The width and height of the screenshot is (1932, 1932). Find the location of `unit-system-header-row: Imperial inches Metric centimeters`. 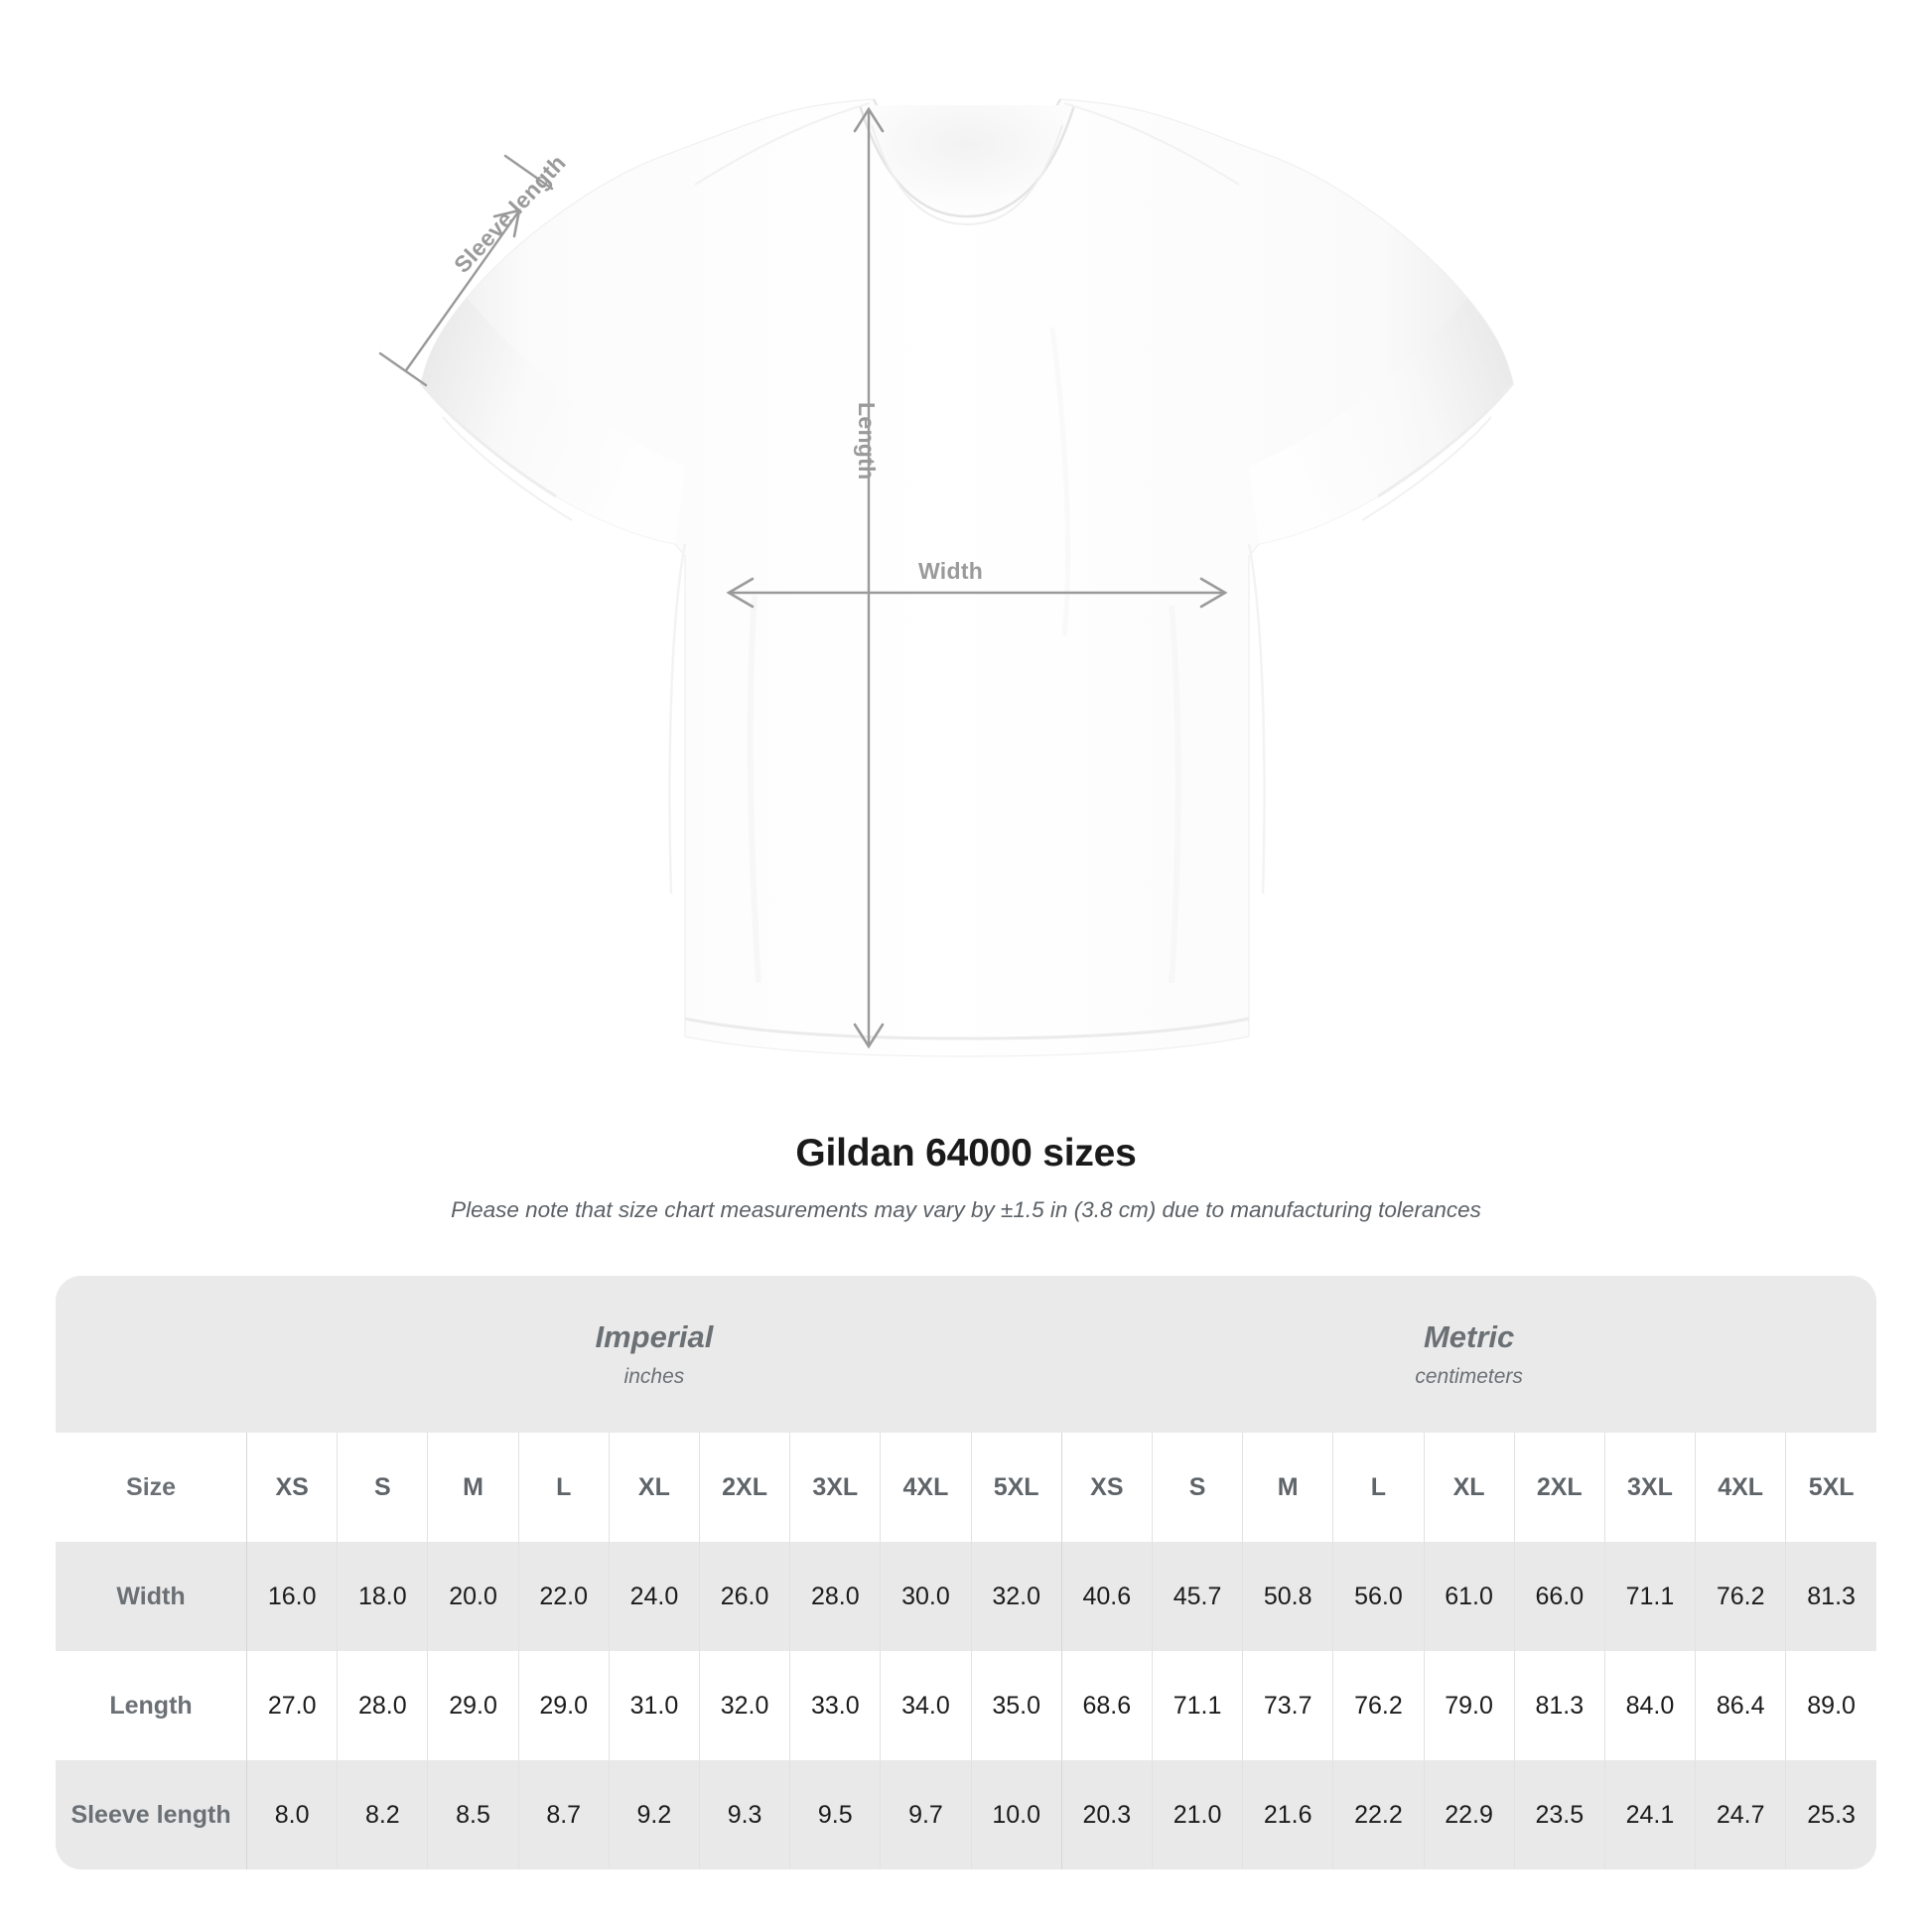

unit-system-header-row: Imperial inches Metric centimeters is located at coordinates (966, 1355).